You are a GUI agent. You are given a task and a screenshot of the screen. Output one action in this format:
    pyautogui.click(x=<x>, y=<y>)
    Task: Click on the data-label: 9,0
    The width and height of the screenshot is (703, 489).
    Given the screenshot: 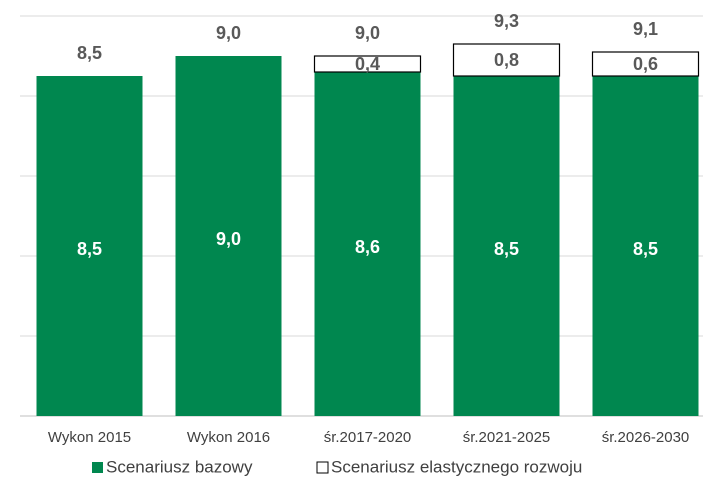 What is the action you would take?
    pyautogui.click(x=228, y=239)
    